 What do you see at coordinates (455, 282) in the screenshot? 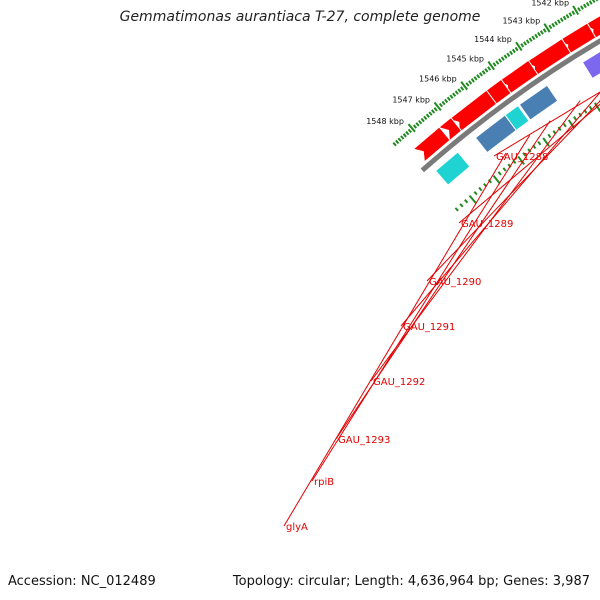
I see `gene-label: GAU_1290` at bounding box center [455, 282].